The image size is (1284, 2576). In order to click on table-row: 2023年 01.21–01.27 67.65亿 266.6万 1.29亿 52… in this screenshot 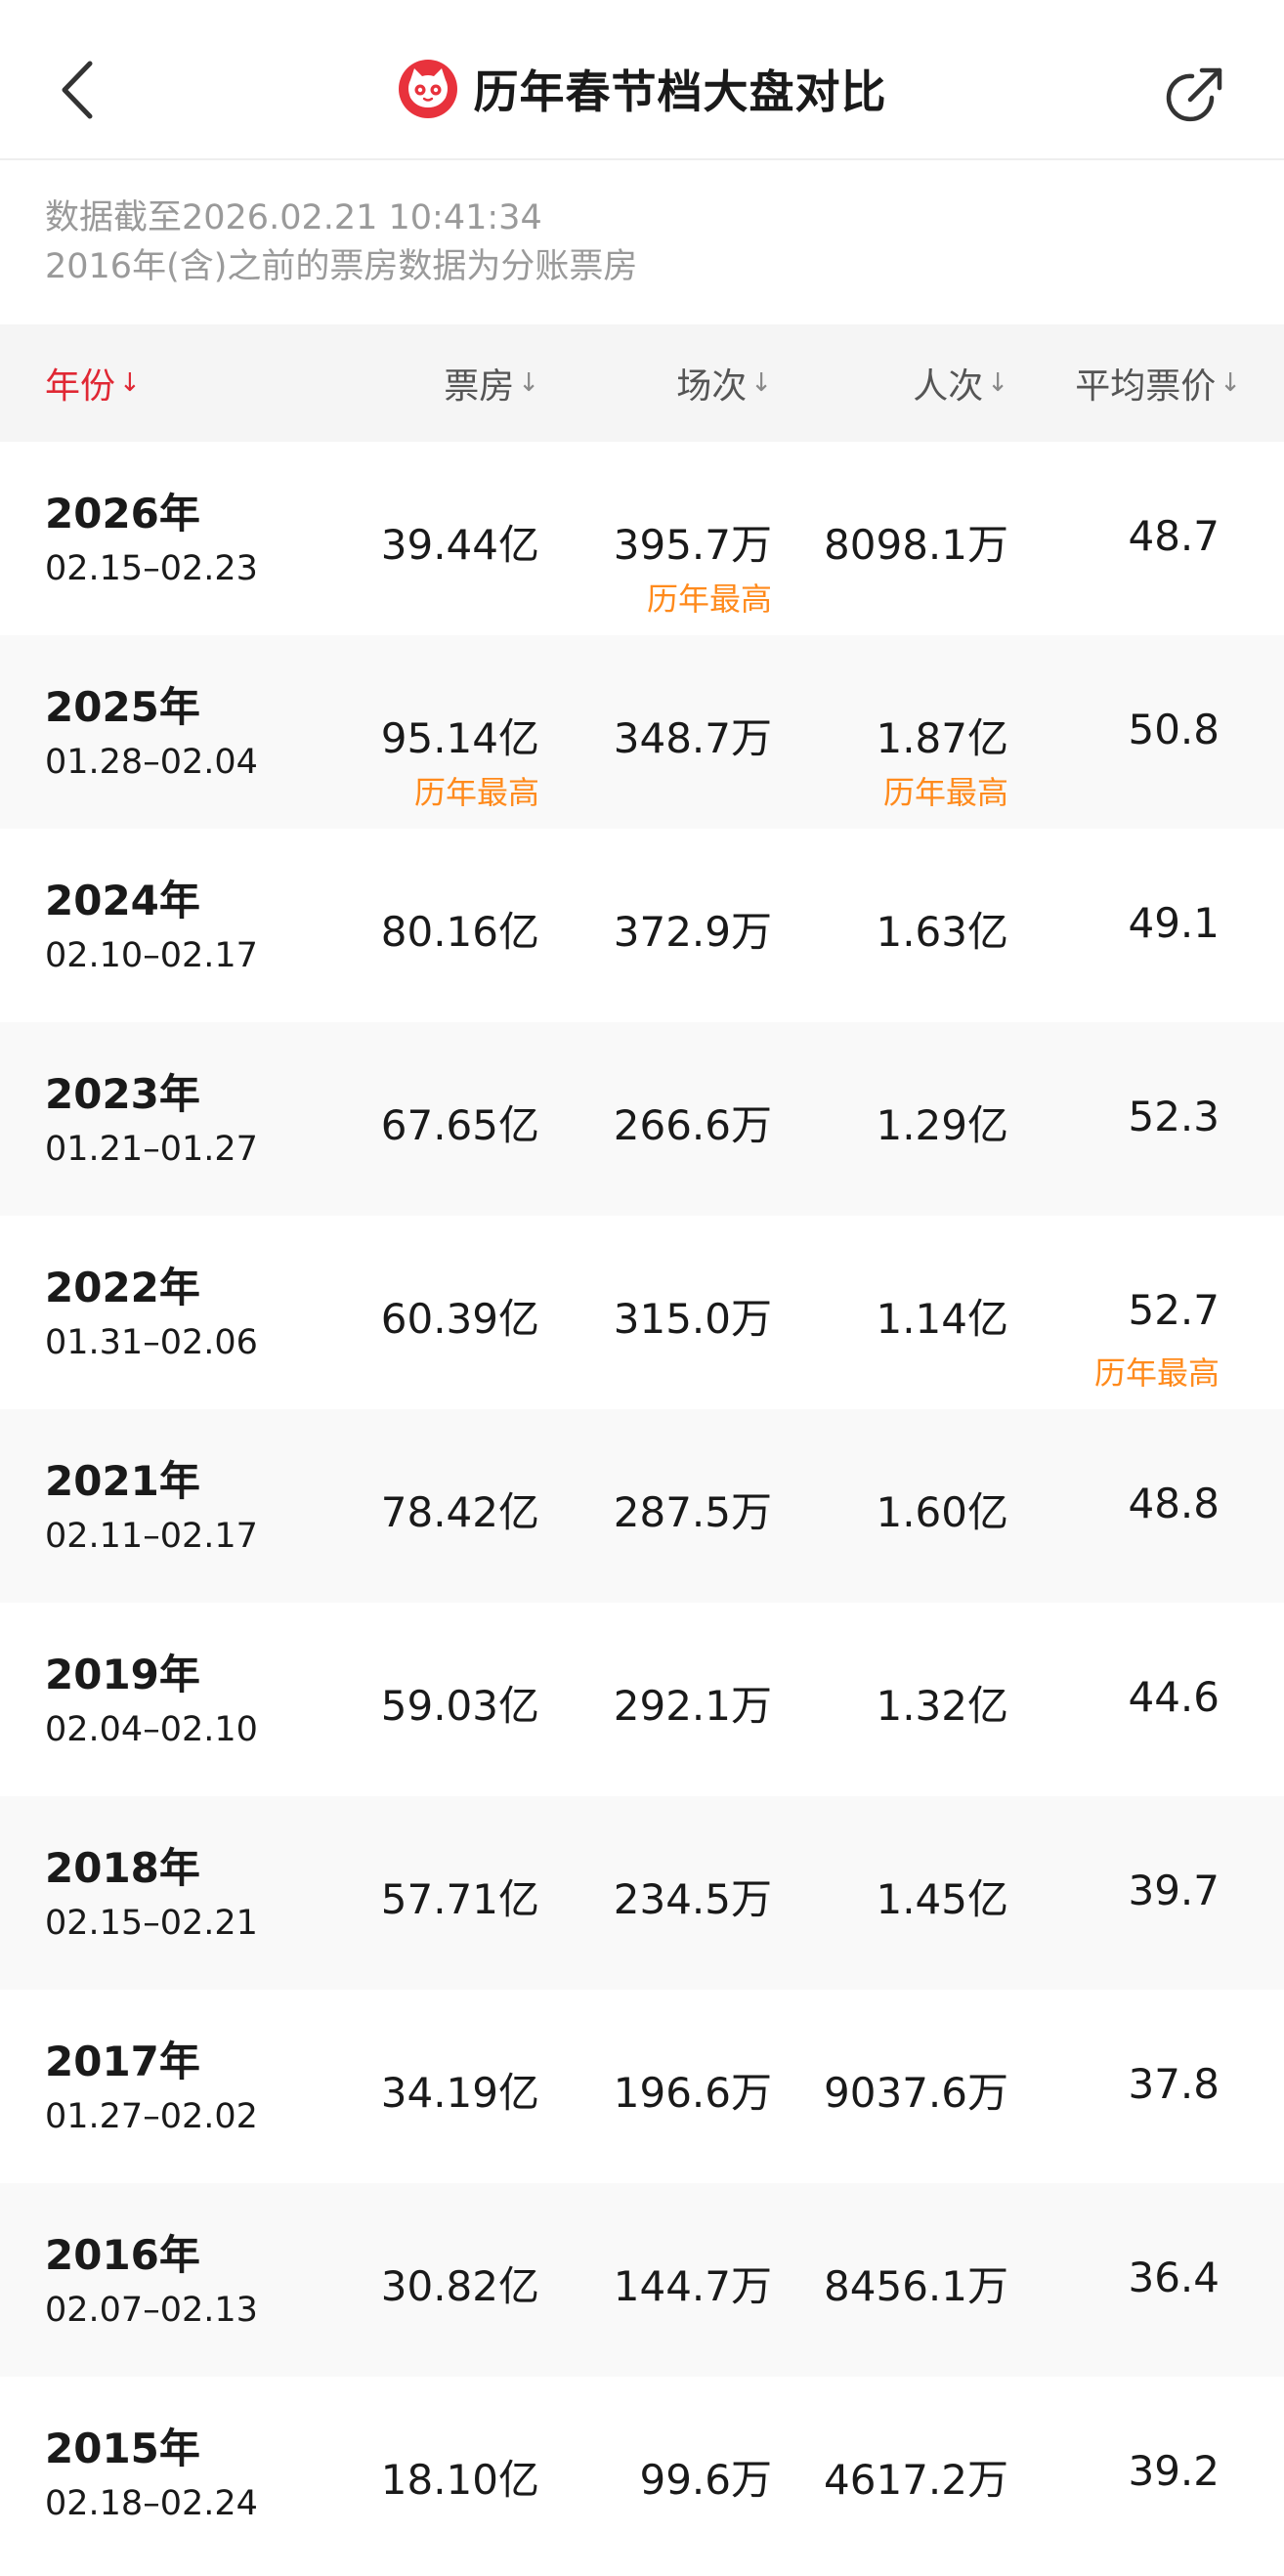, I will do `click(642, 1119)`.